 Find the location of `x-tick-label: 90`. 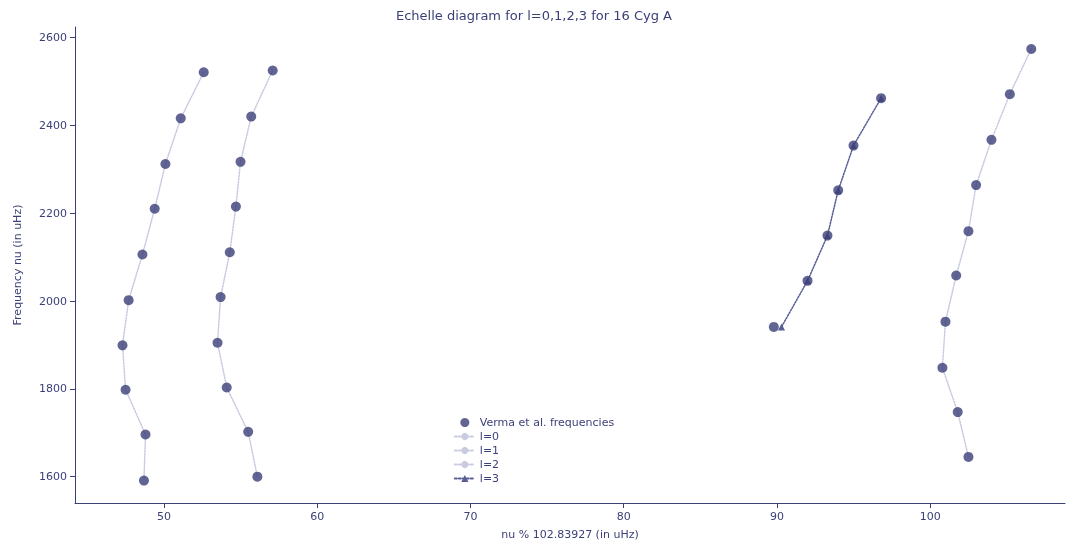

x-tick-label: 90 is located at coordinates (776, 516).